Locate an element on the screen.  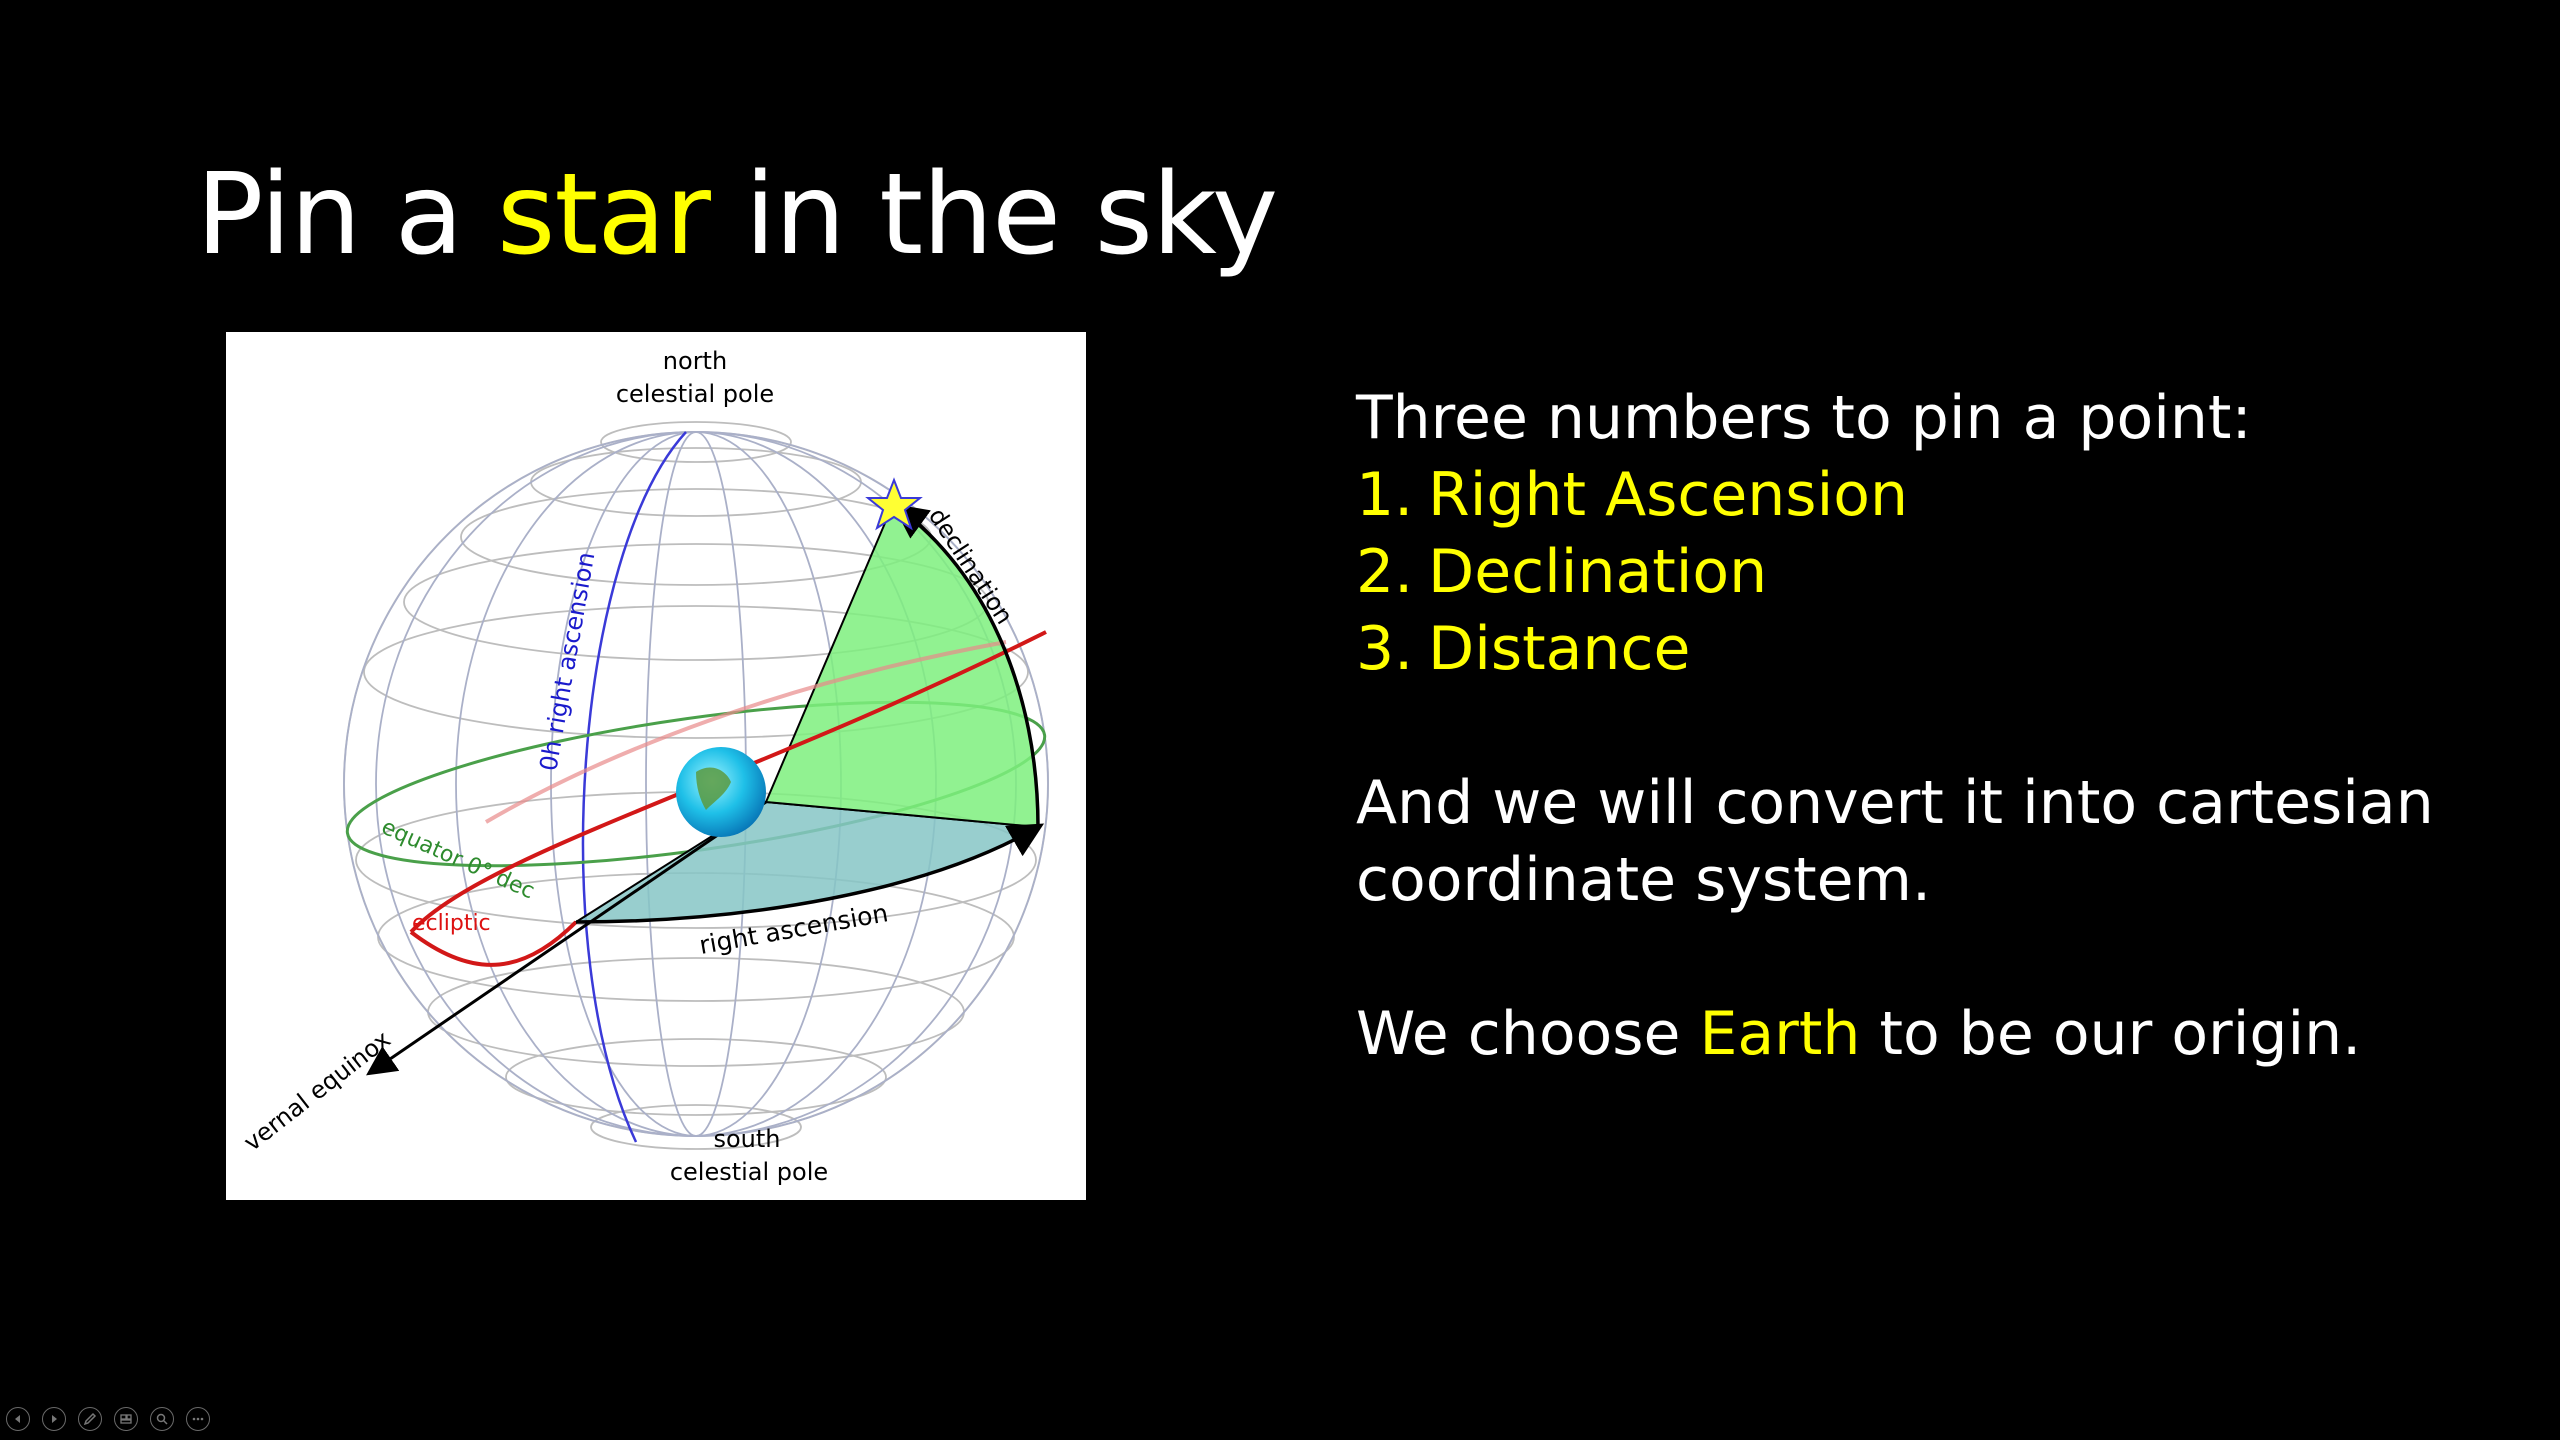
zoom-button is located at coordinates (162, 1419).